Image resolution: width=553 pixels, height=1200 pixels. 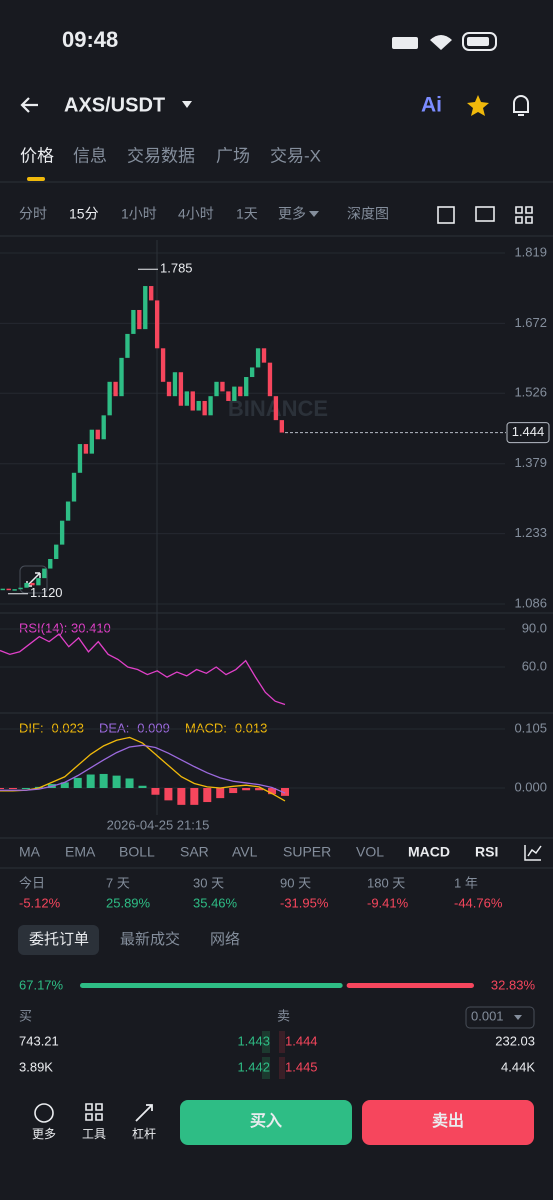 What do you see at coordinates (139, 214) in the screenshot?
I see `interval: 1小时` at bounding box center [139, 214].